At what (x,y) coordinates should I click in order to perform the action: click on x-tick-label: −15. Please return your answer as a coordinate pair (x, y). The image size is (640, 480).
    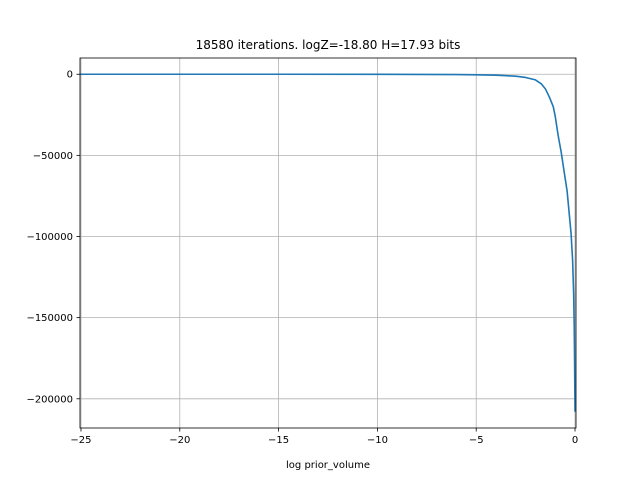
    Looking at the image, I should click on (278, 440).